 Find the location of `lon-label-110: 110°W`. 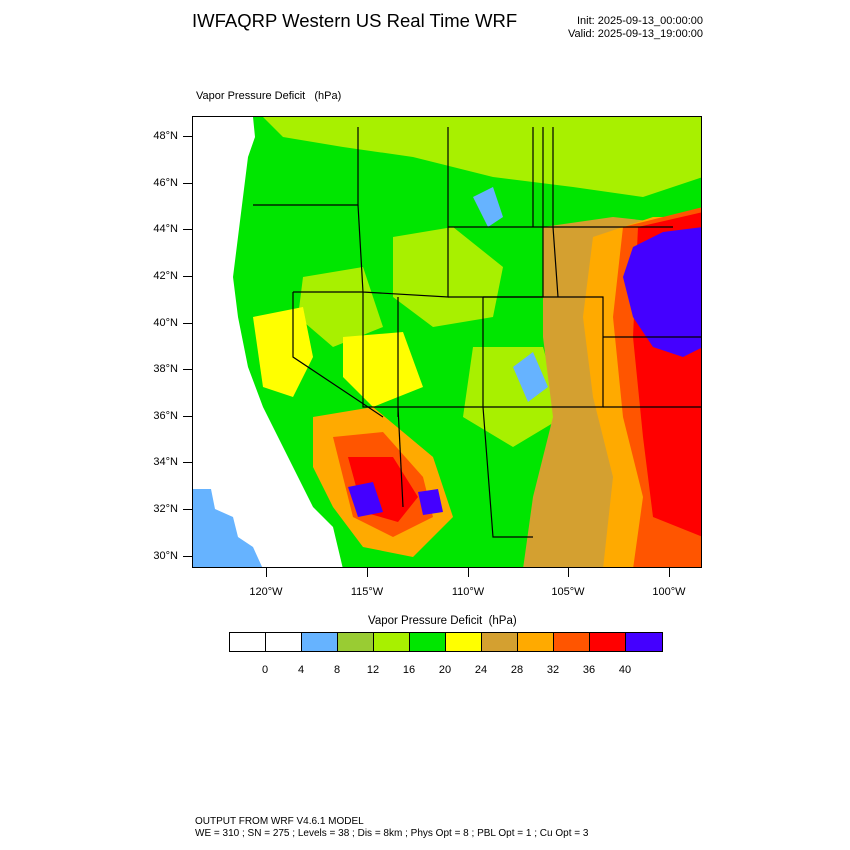

lon-label-110: 110°W is located at coordinates (468, 592).